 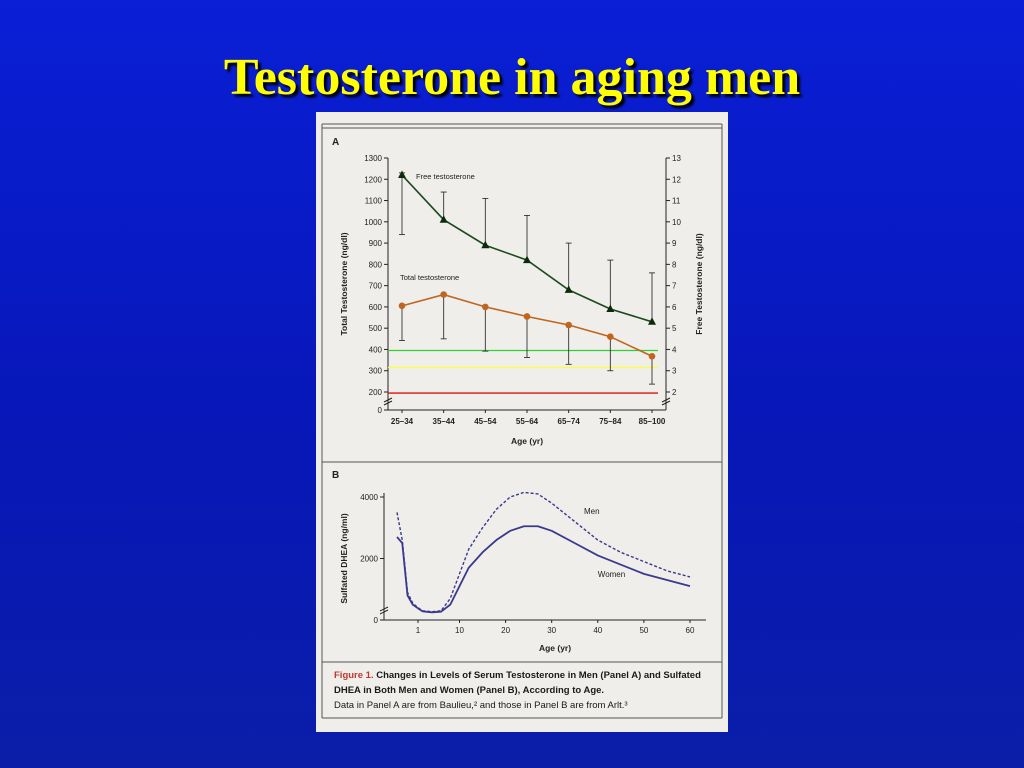 What do you see at coordinates (402, 421) in the screenshot?
I see `panel-a-x-tick-label: 25–34` at bounding box center [402, 421].